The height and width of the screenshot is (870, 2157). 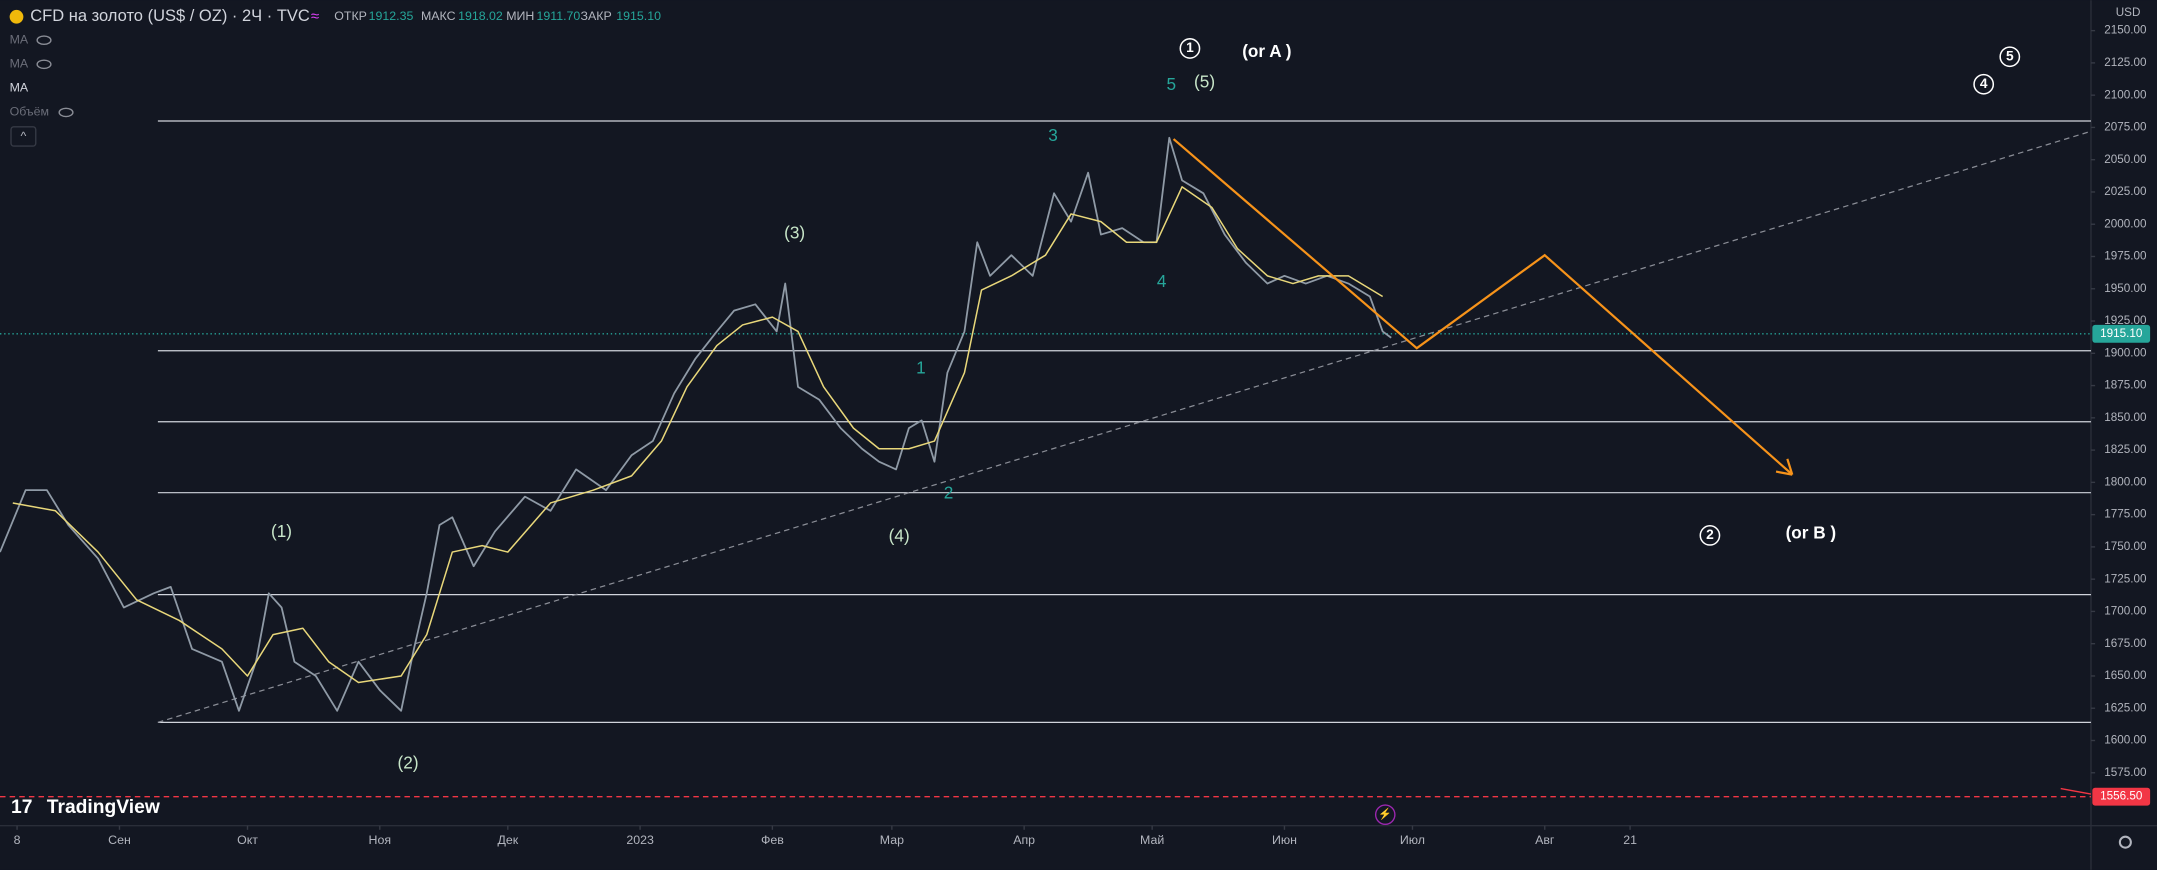 What do you see at coordinates (2125, 159) in the screenshot?
I see `y-tick-label: 2050.00` at bounding box center [2125, 159].